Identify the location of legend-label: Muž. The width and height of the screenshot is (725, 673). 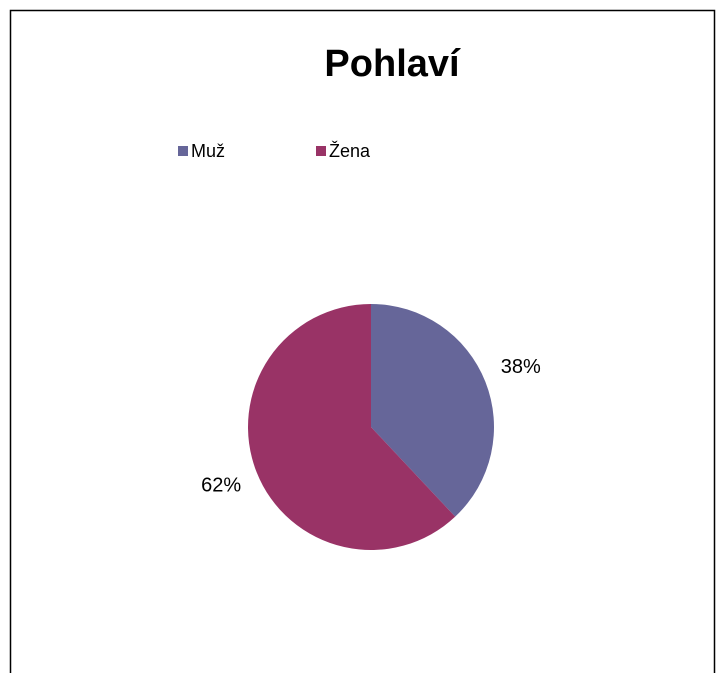
(208, 151).